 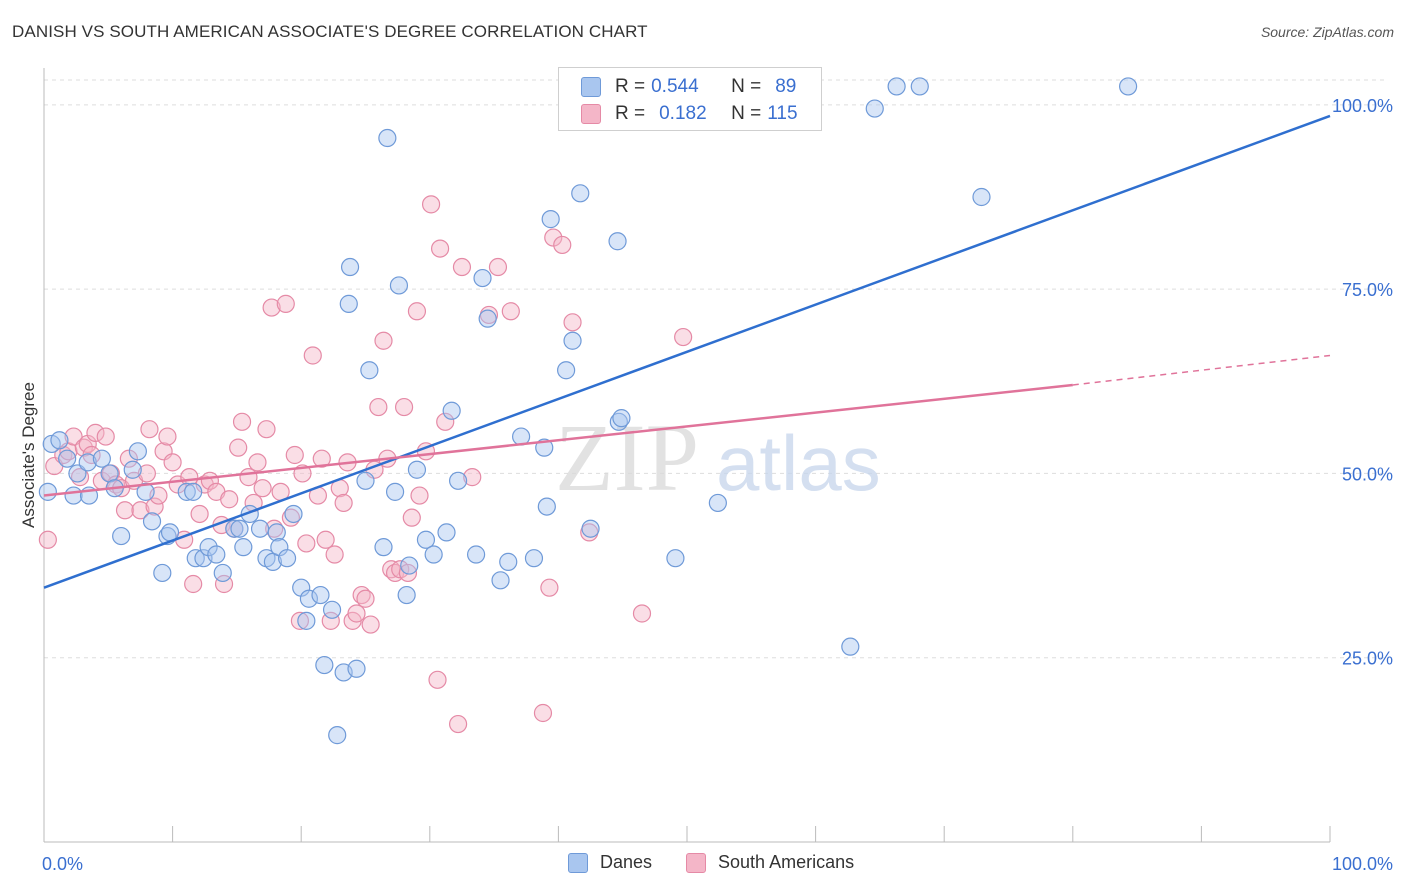 What do you see at coordinates (610, 862) in the screenshot?
I see `legend-item-danes: Danes` at bounding box center [610, 862].